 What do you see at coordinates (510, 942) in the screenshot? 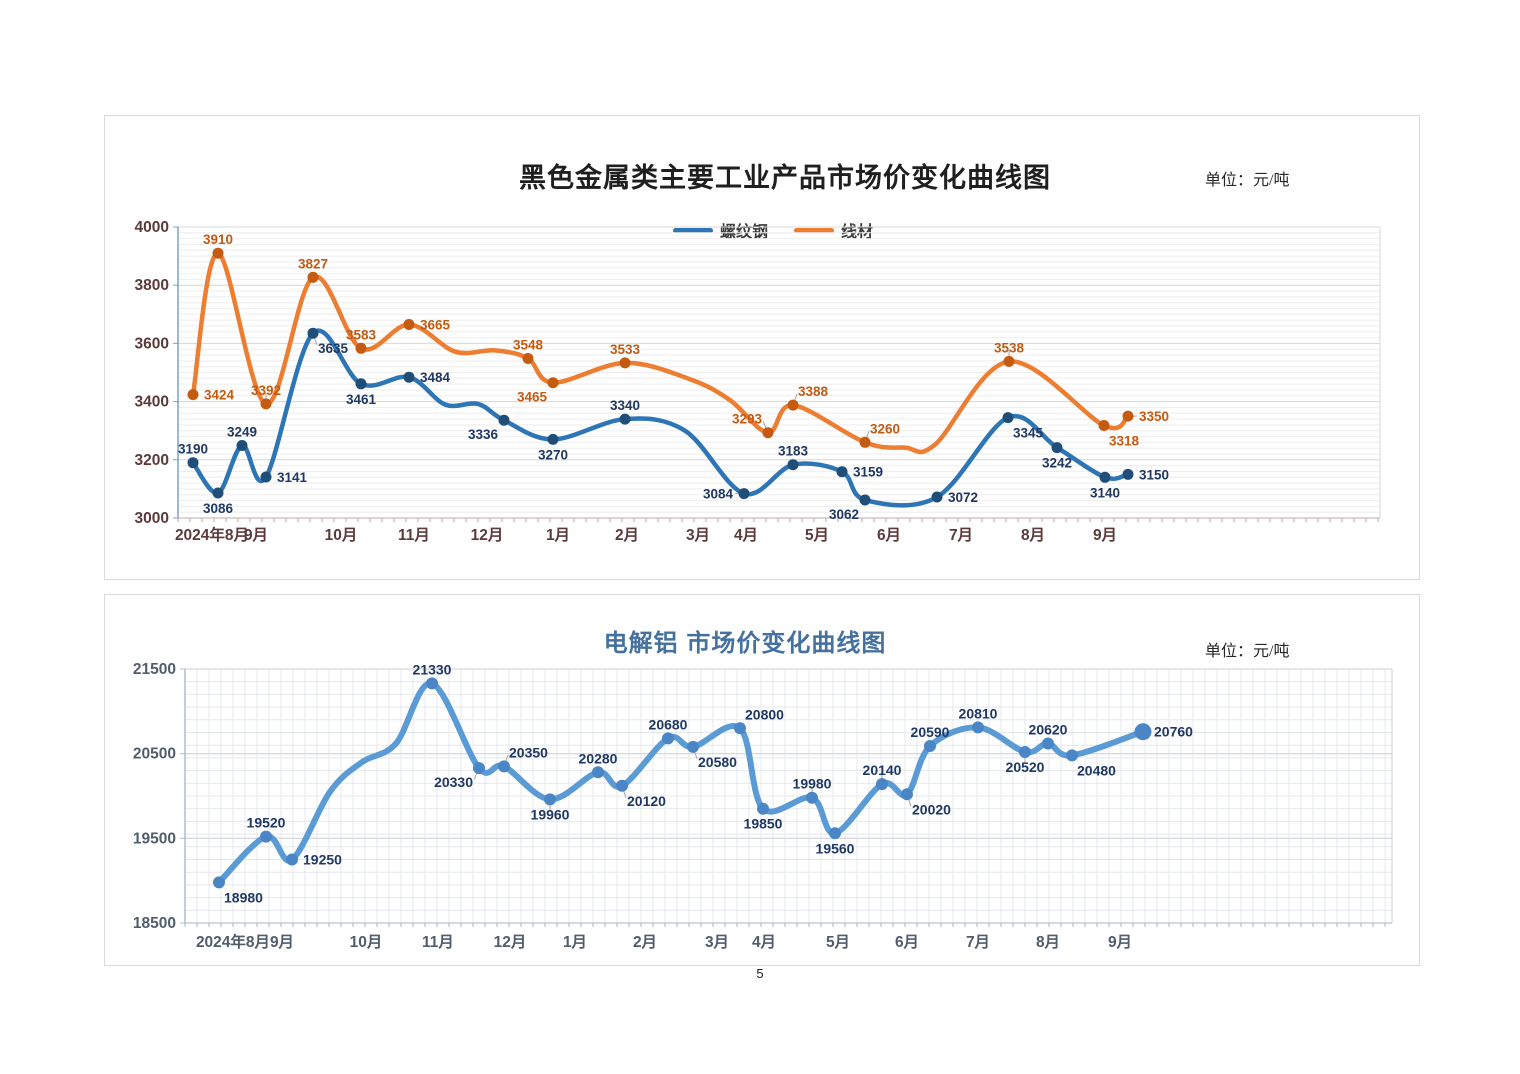
I see `x-month-label: 12月` at bounding box center [510, 942].